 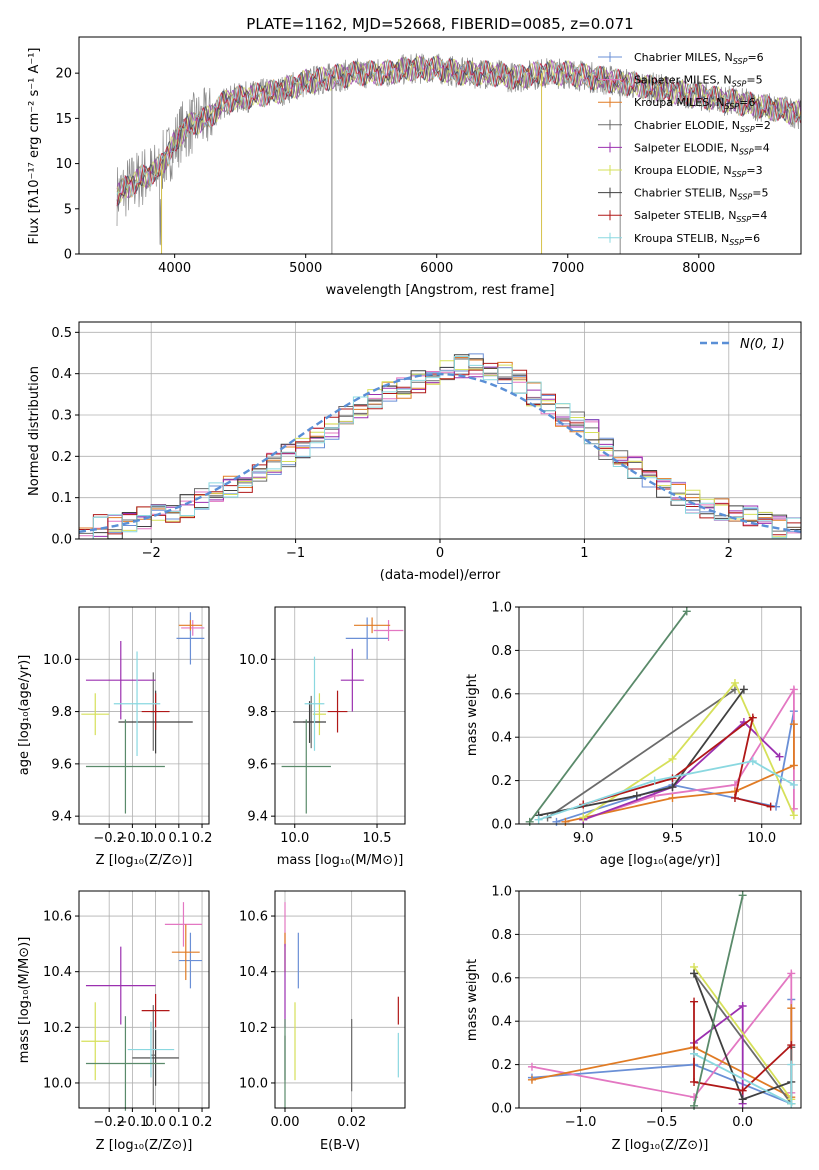 What do you see at coordinates (295, 553) in the screenshot?
I see `residual-xtick-label-1: −1` at bounding box center [295, 553].